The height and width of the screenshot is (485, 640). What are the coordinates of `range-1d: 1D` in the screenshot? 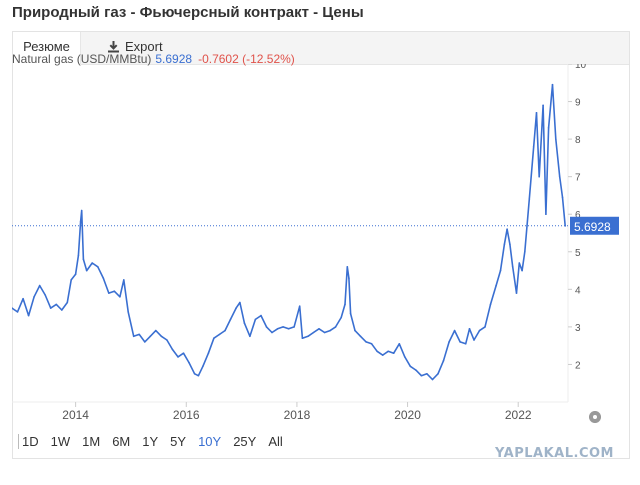 It's located at (28, 441).